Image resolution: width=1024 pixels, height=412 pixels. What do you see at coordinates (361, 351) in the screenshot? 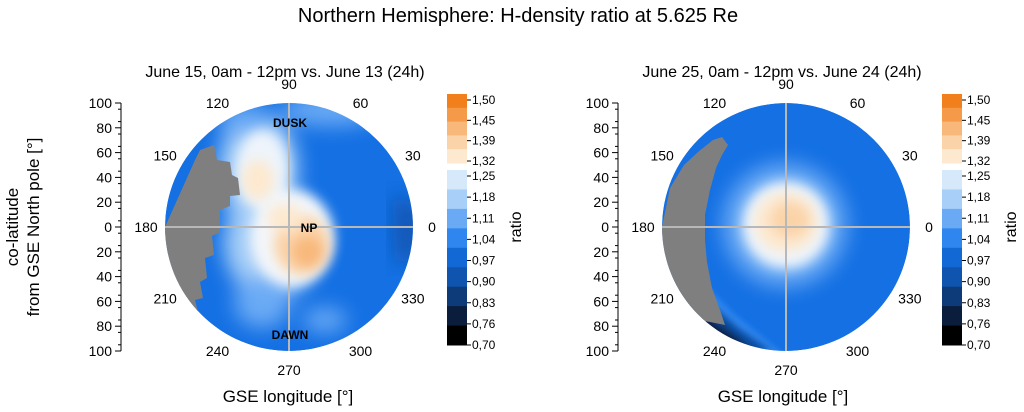
I see `panel-1-angle-label: 300` at bounding box center [361, 351].